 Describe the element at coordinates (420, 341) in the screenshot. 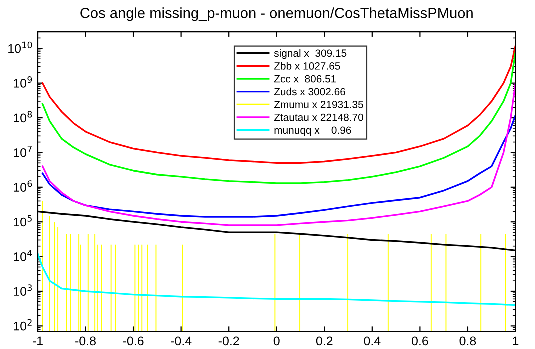

I see `x-tick-label: 0.6` at that location.